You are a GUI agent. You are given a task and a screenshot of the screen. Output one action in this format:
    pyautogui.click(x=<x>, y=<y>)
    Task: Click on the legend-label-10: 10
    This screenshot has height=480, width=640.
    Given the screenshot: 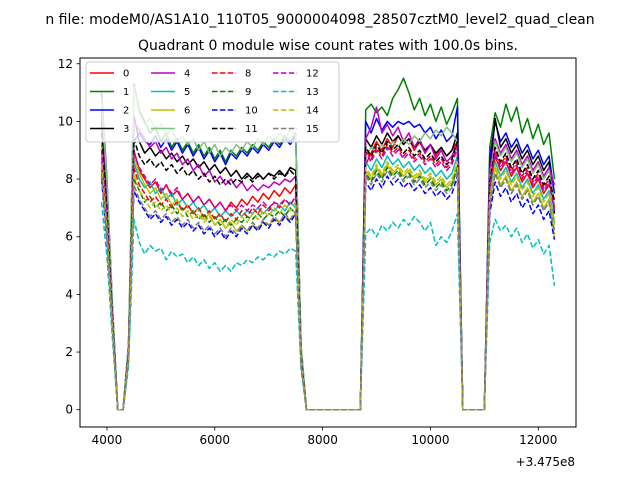 What is the action you would take?
    pyautogui.click(x=251, y=111)
    